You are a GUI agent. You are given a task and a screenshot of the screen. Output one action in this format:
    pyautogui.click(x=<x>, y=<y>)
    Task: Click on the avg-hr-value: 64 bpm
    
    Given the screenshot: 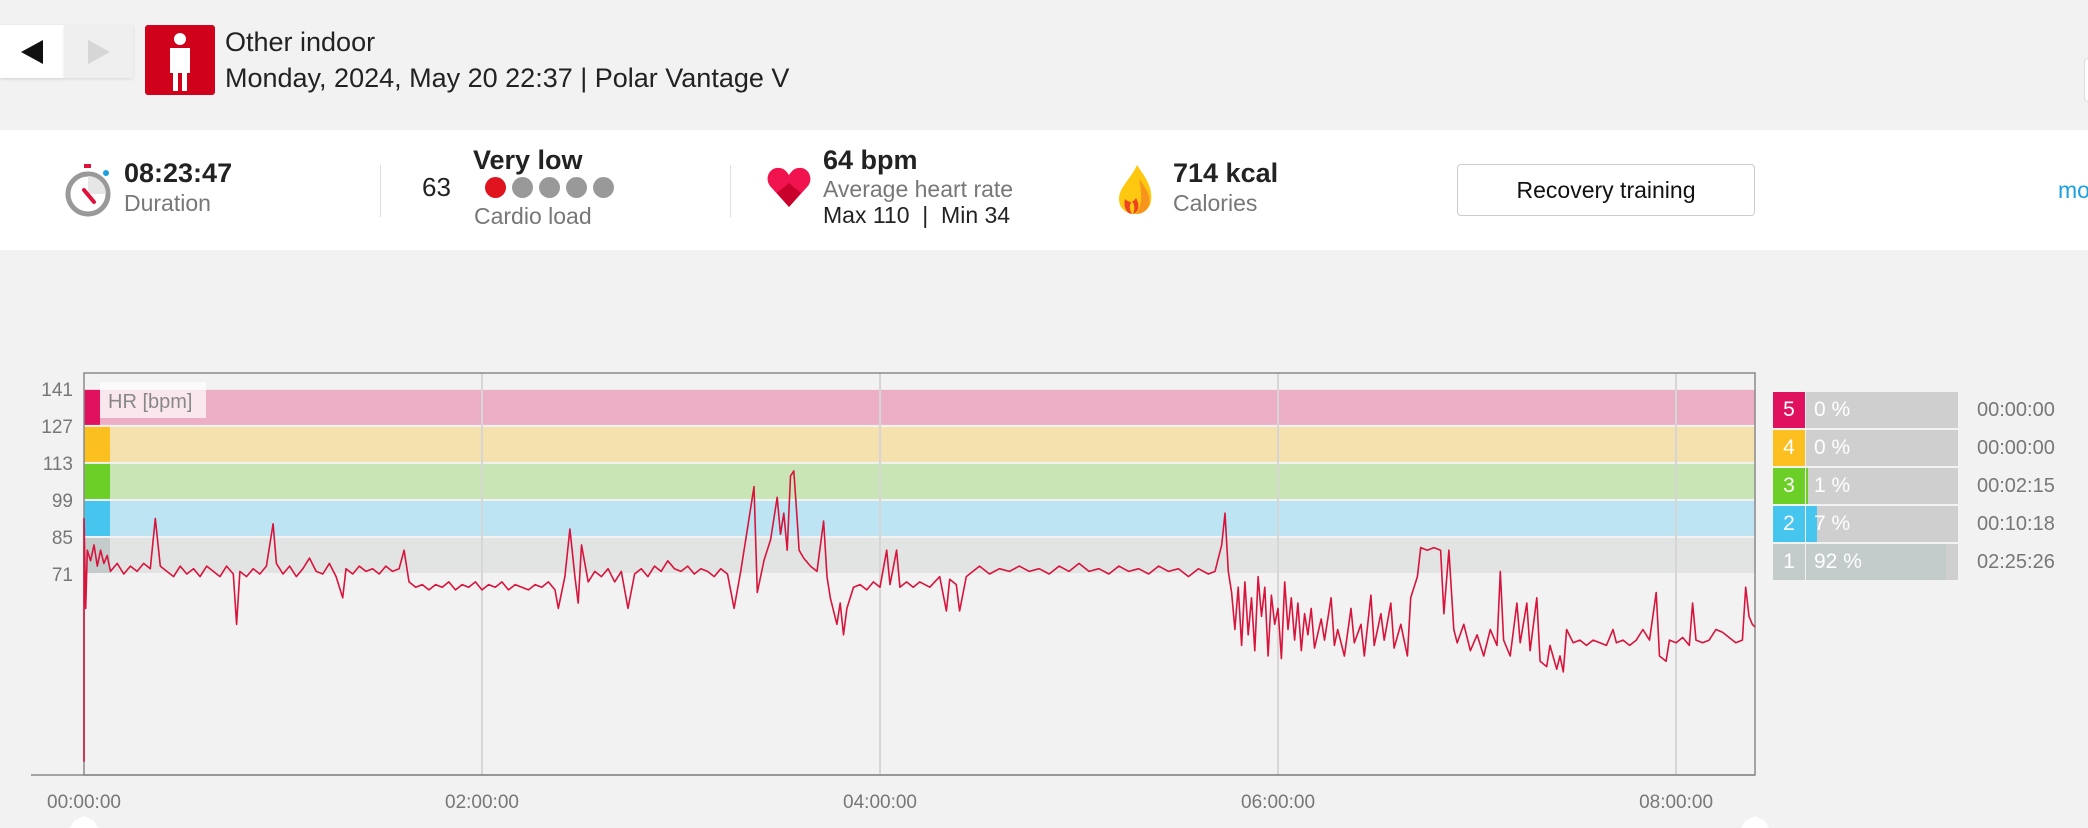 What is the action you would take?
    pyautogui.click(x=870, y=160)
    